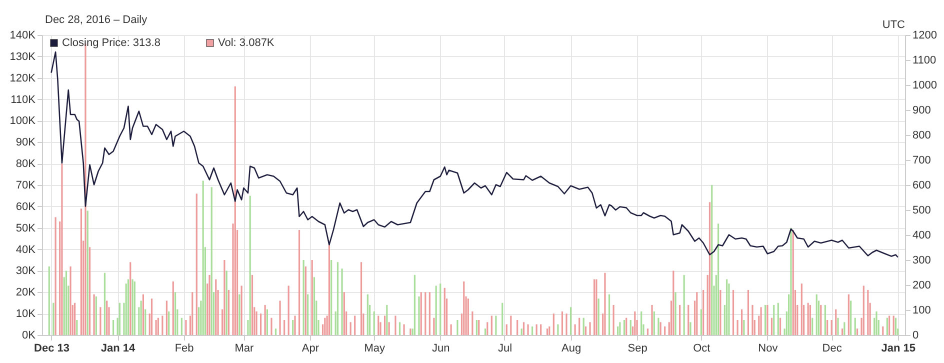  What do you see at coordinates (246, 43) in the screenshot?
I see `legend-label: Vol: 3.087K` at bounding box center [246, 43].